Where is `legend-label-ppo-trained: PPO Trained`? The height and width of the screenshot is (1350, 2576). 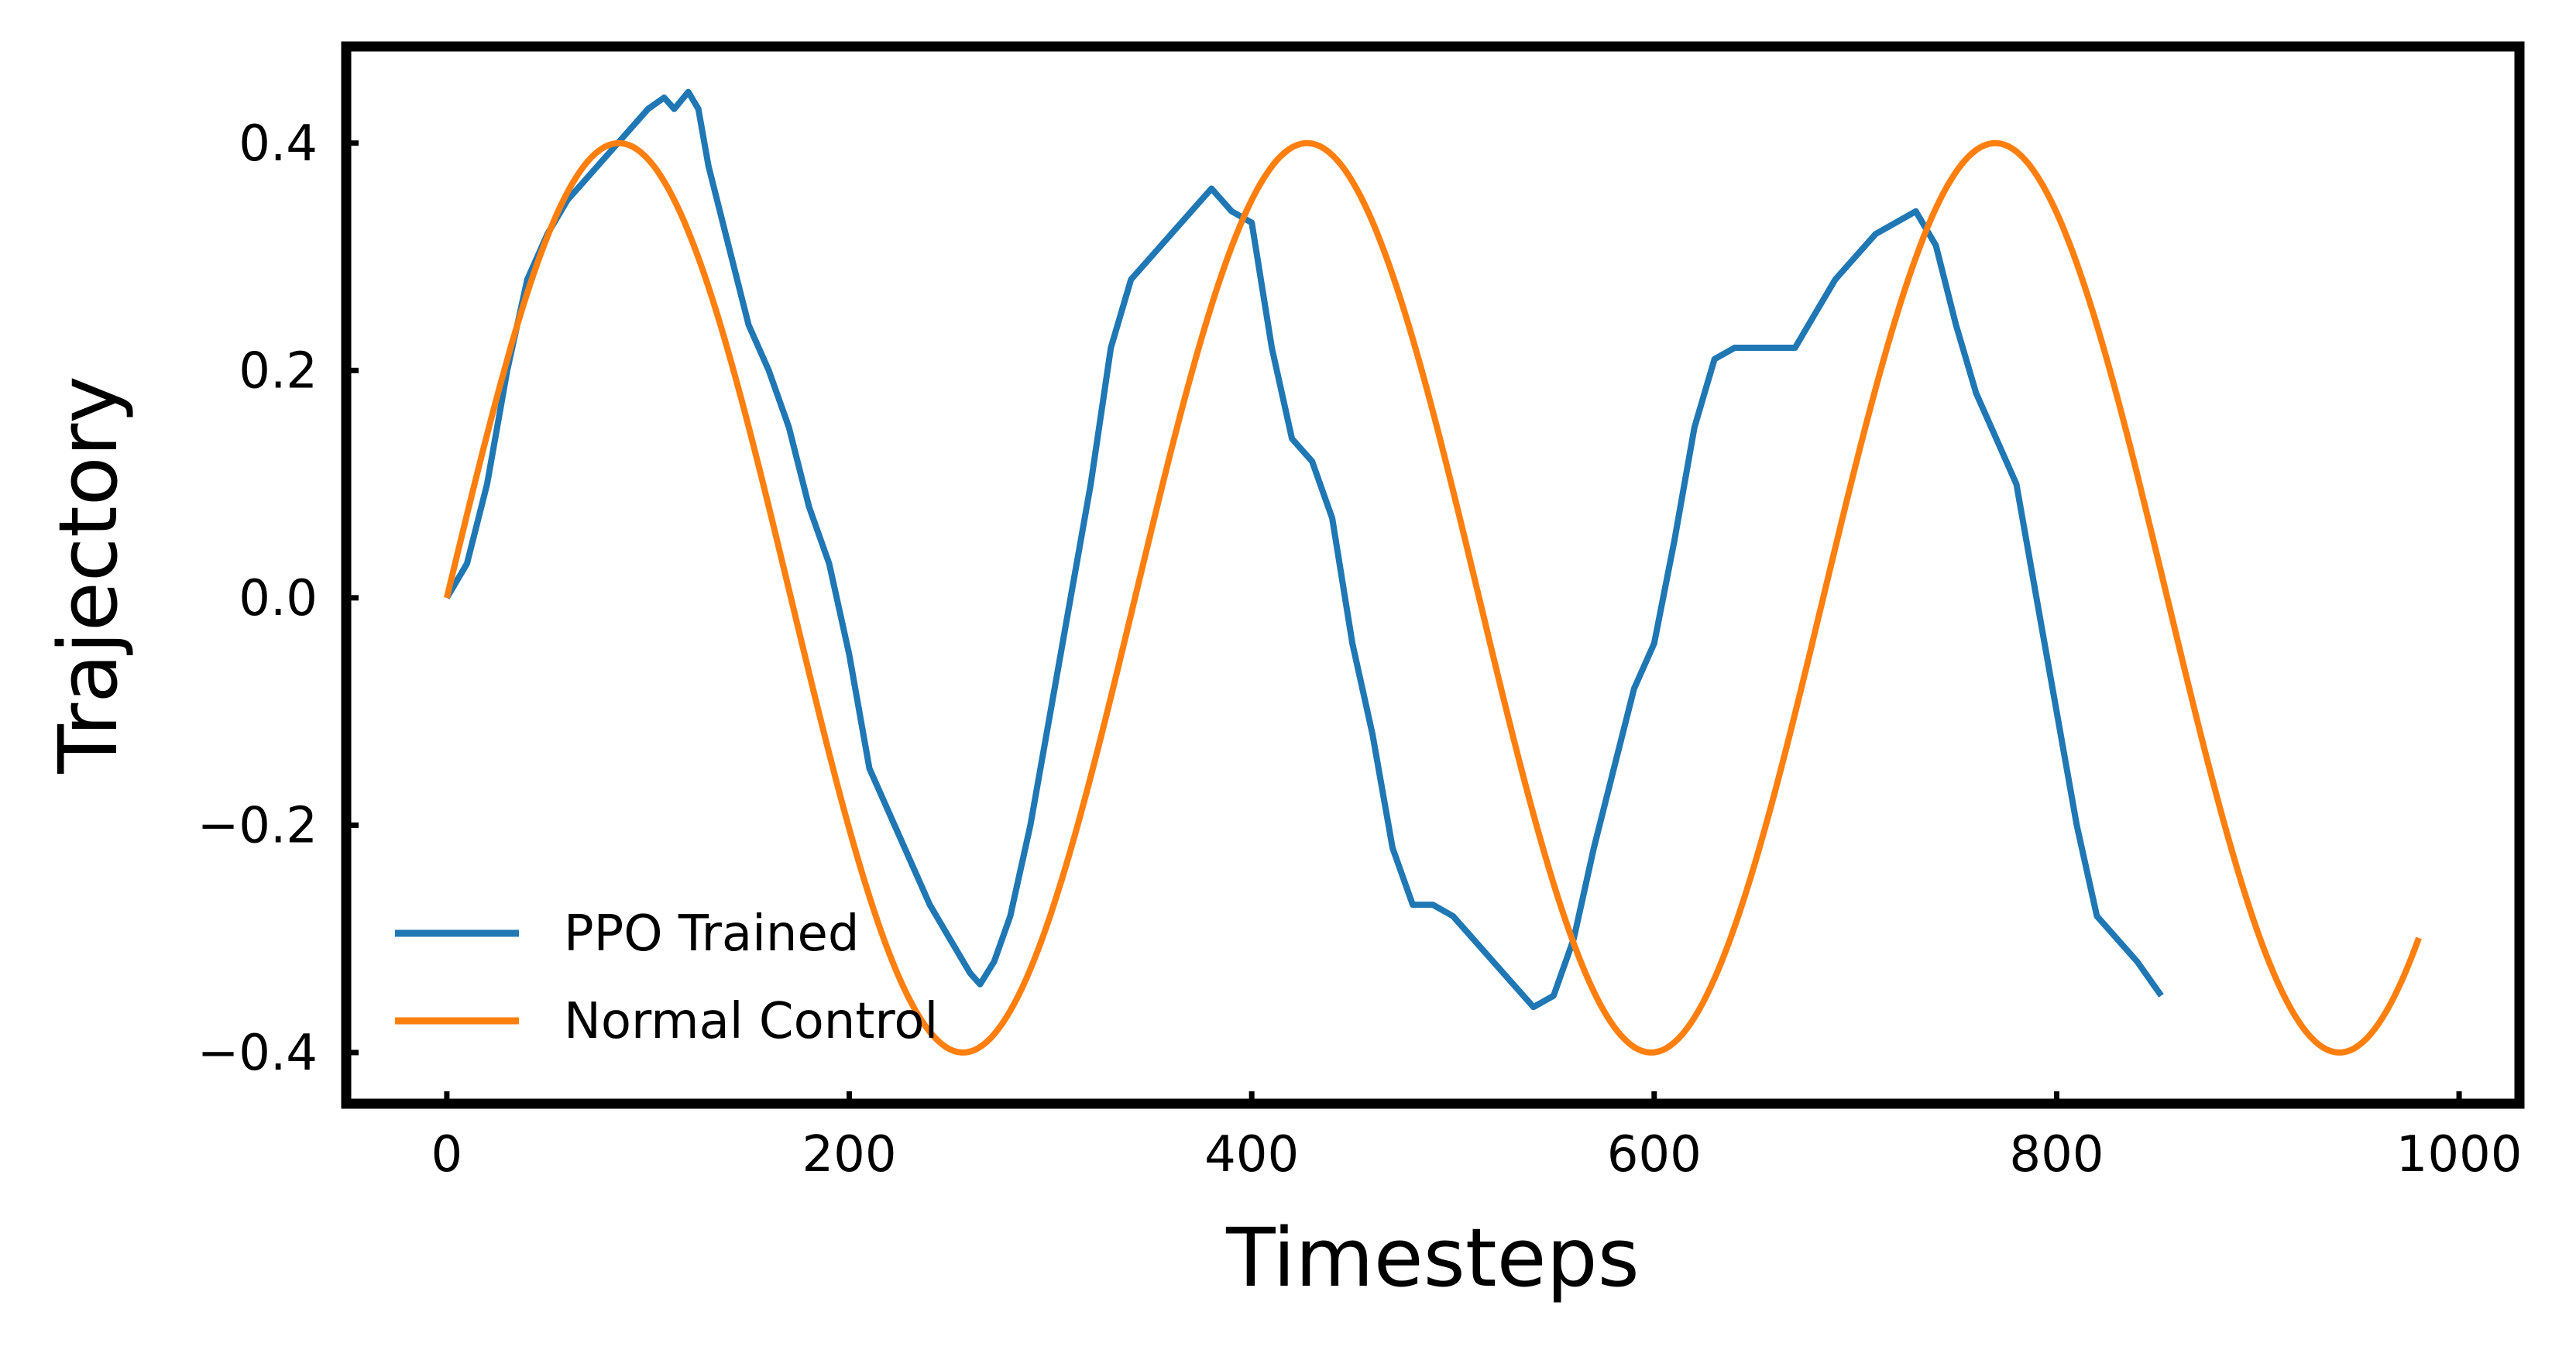 legend-label-ppo-trained: PPO Trained is located at coordinates (711, 934).